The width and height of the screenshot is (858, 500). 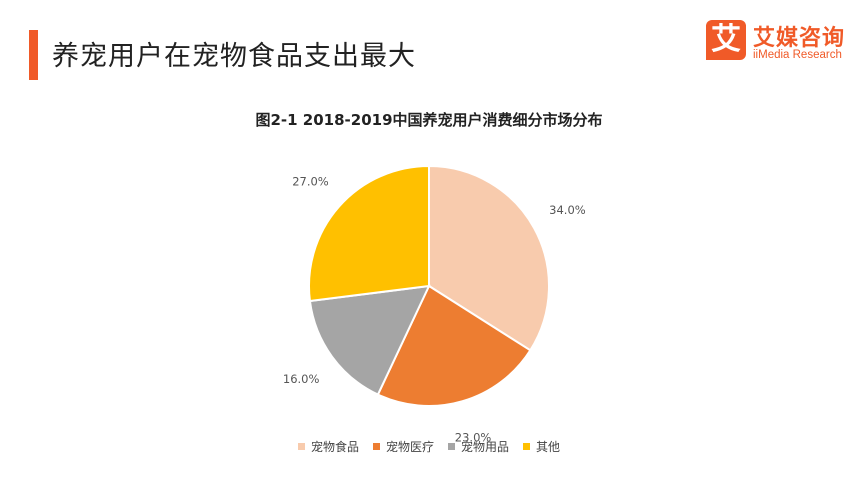 I want to click on legend-item: 宠物医疗, so click(x=403, y=446).